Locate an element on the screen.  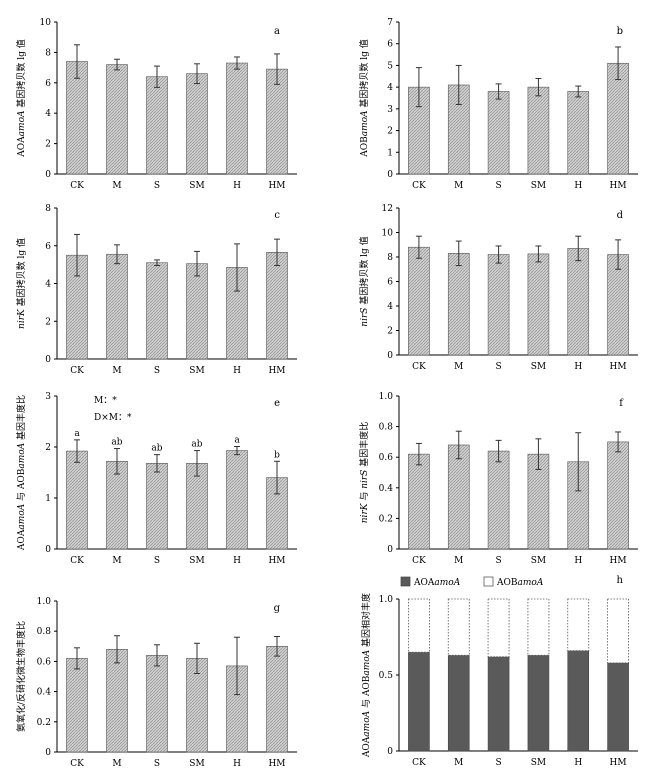
panel-letter: e is located at coordinates (277, 403).